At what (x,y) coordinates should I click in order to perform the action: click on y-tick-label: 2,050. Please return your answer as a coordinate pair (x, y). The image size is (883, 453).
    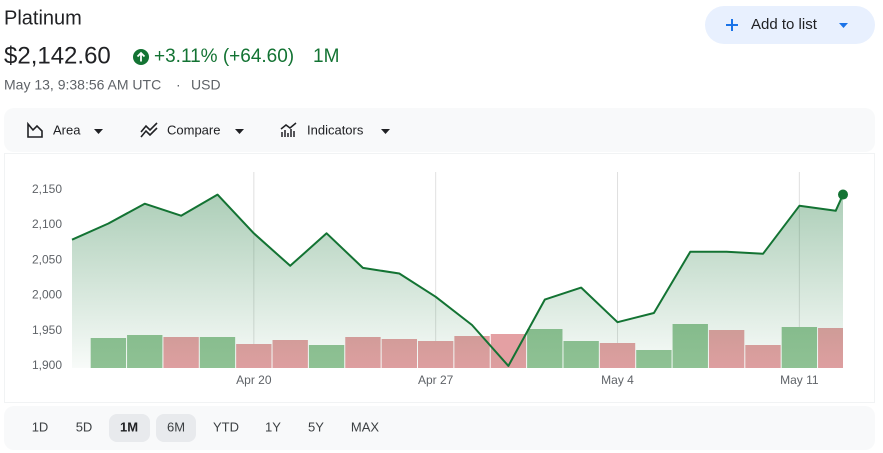
    Looking at the image, I should click on (47, 259).